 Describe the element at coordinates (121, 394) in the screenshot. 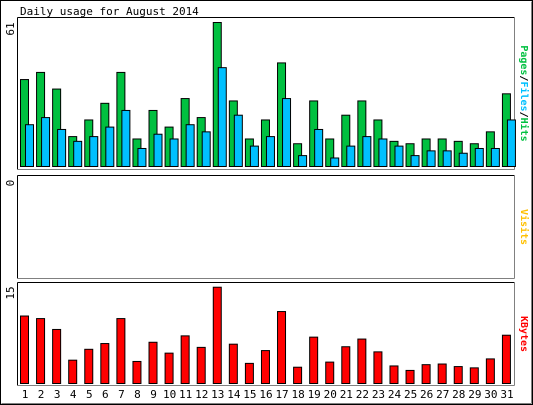

I see `day-label: 7` at that location.